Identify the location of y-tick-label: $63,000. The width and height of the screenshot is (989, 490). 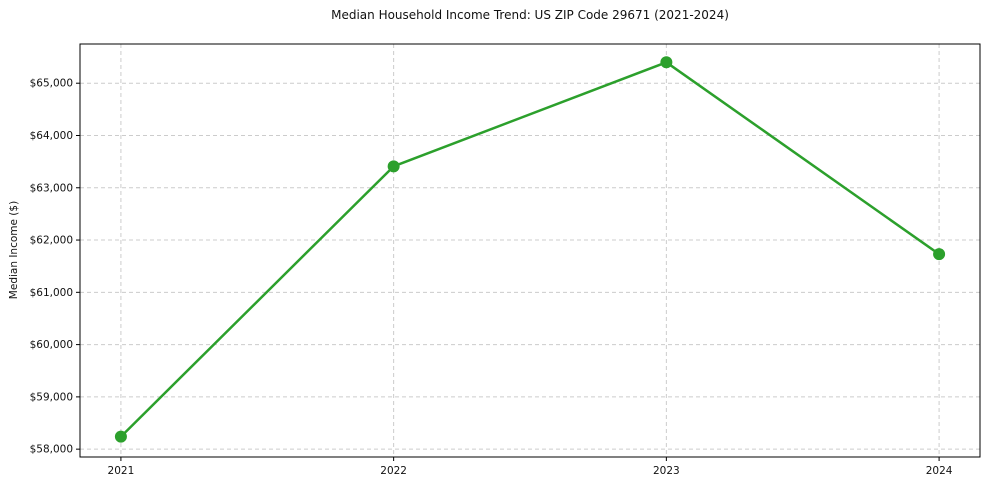
(51, 188).